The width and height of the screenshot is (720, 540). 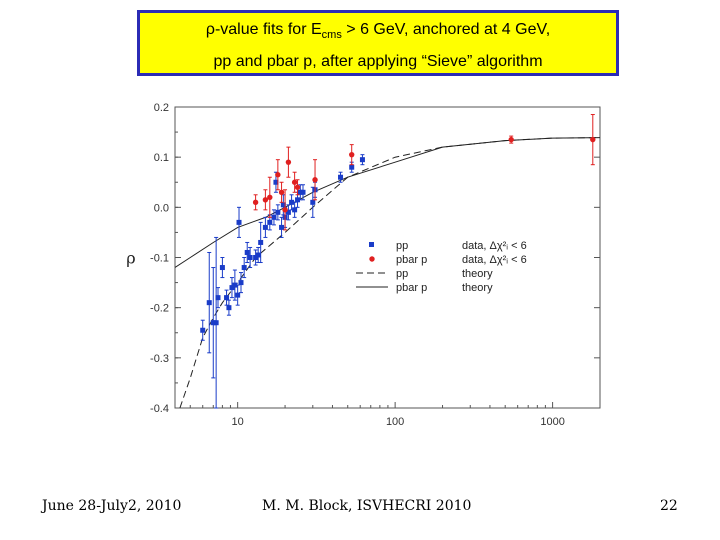 What do you see at coordinates (161, 208) in the screenshot?
I see `y-tick-label: 0.0` at bounding box center [161, 208].